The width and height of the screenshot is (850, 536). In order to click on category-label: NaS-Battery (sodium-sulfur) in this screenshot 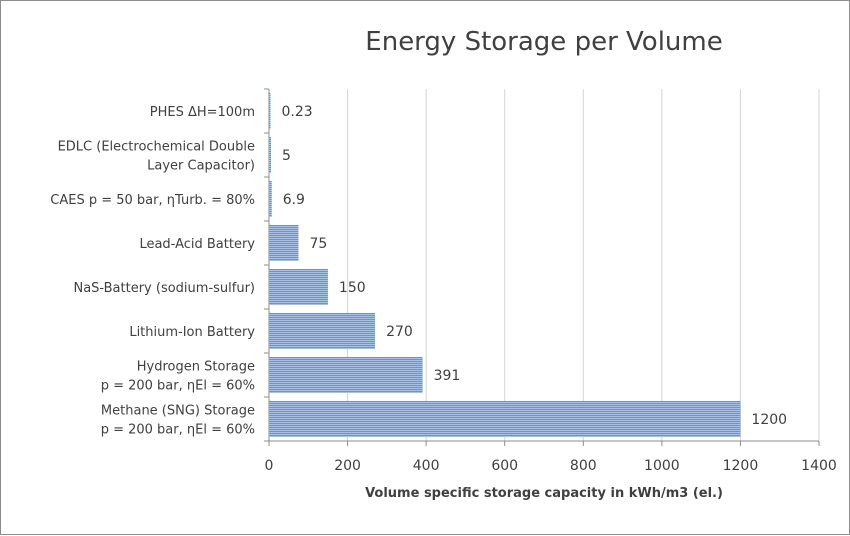, I will do `click(164, 288)`.